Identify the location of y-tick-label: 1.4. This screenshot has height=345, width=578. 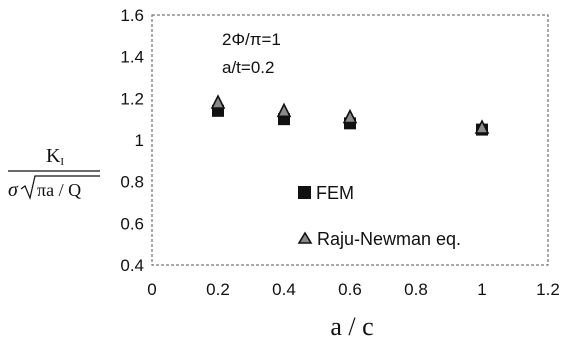
(132, 57).